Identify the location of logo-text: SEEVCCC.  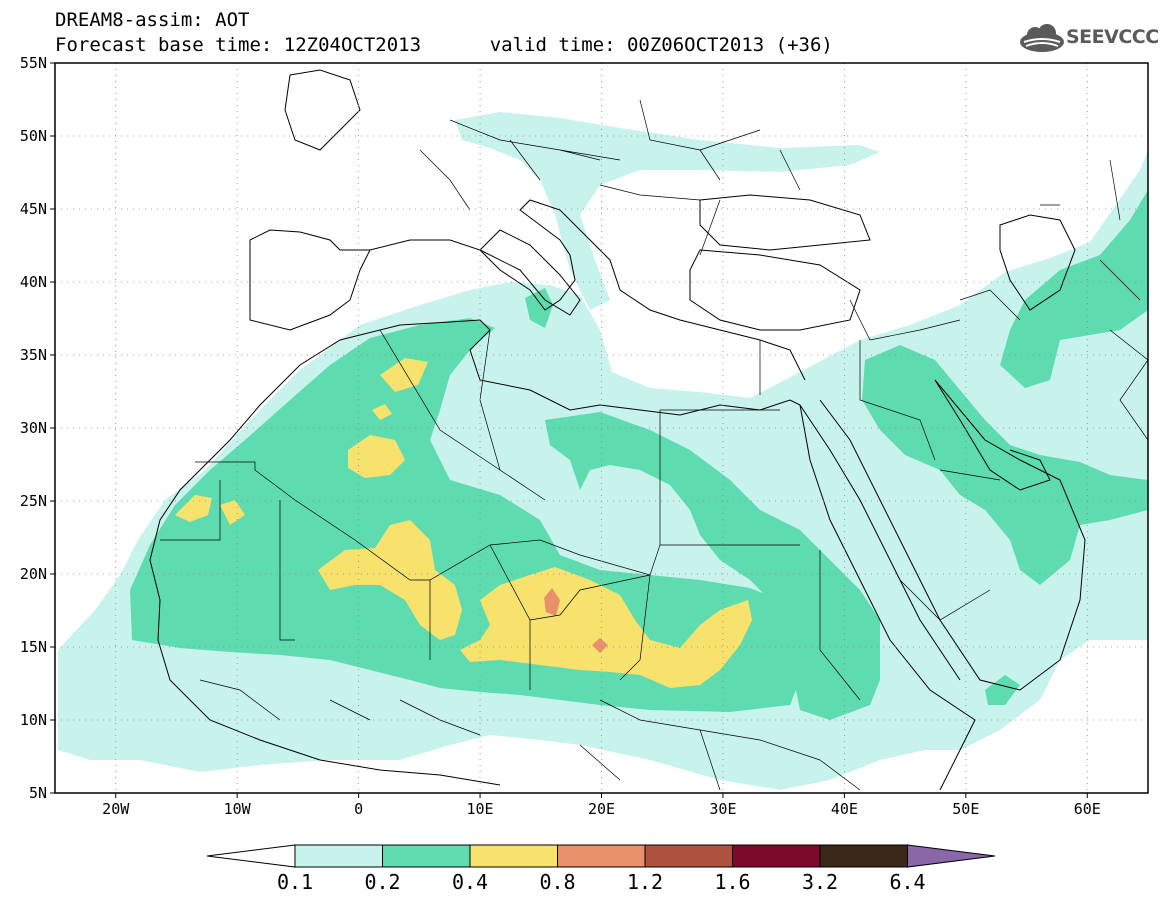
(1112, 37).